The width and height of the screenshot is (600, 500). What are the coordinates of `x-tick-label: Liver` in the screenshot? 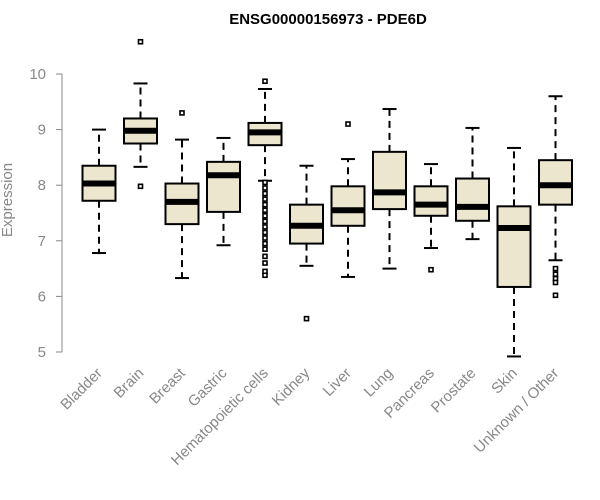 It's located at (337, 382).